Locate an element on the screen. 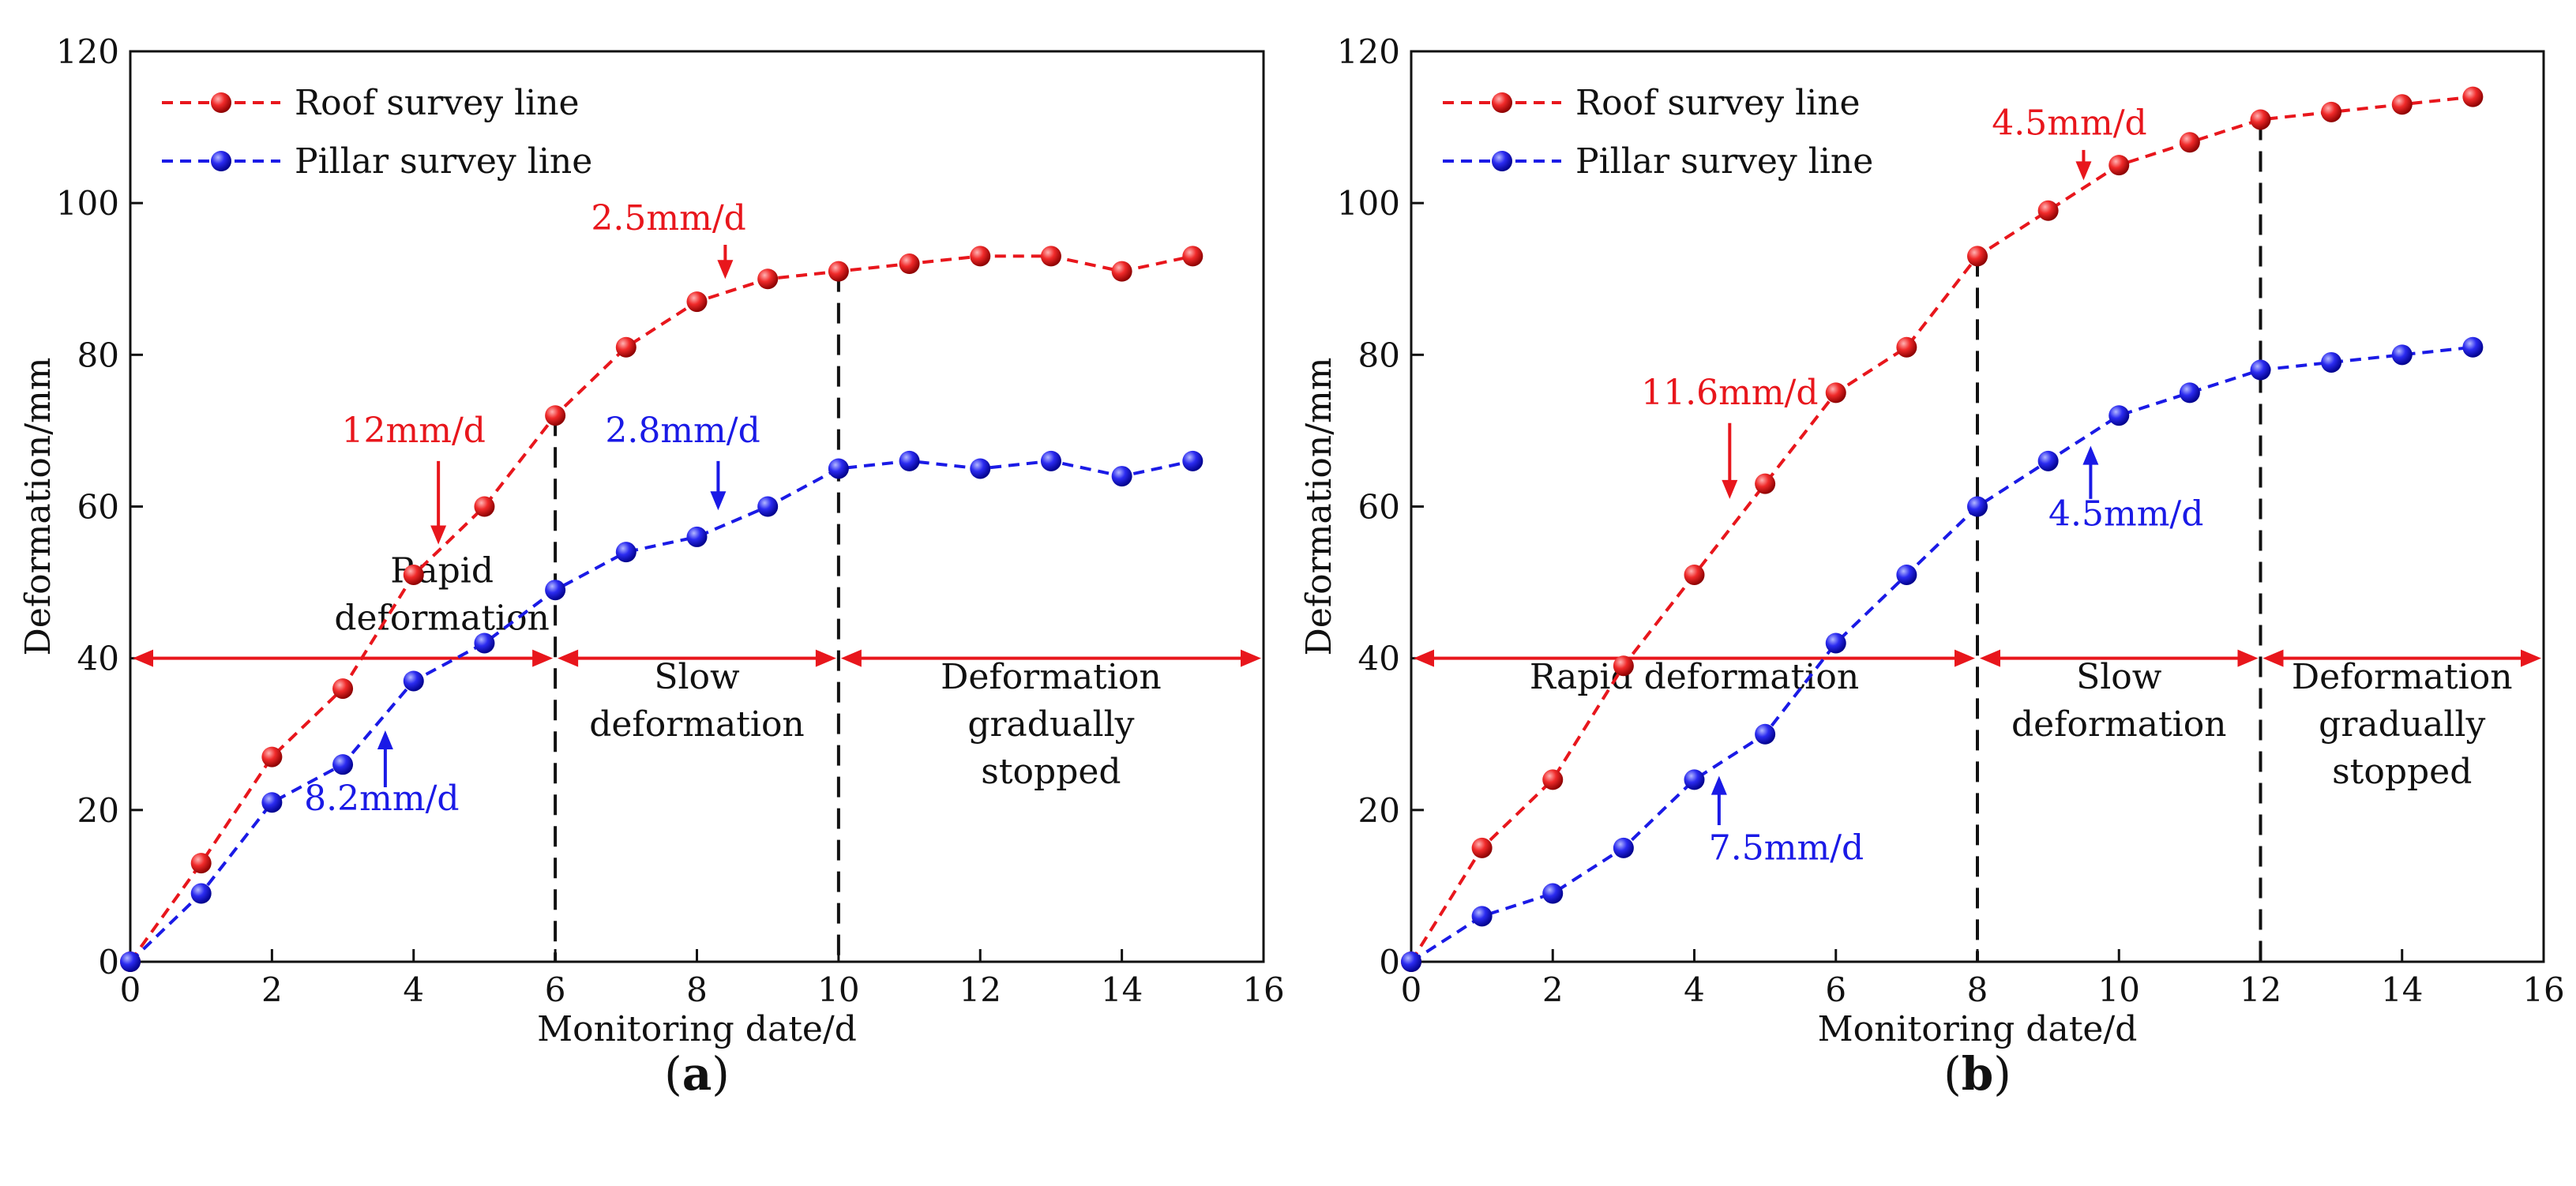 This screenshot has width=2576, height=1186. rate-annotation: 4.5mm/d is located at coordinates (2125, 490).